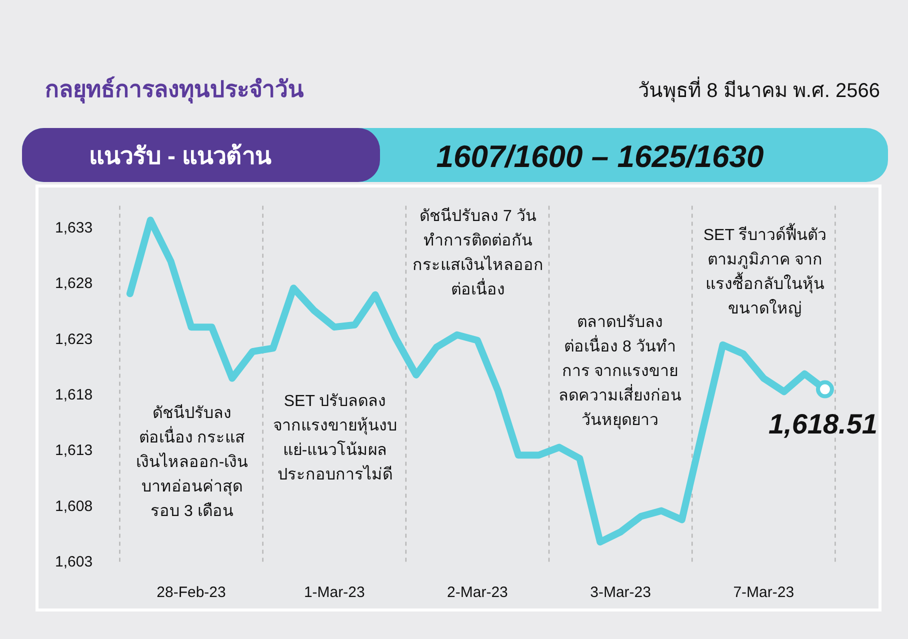 The width and height of the screenshot is (908, 639). Describe the element at coordinates (74, 562) in the screenshot. I see `ytick: 1,603` at that location.